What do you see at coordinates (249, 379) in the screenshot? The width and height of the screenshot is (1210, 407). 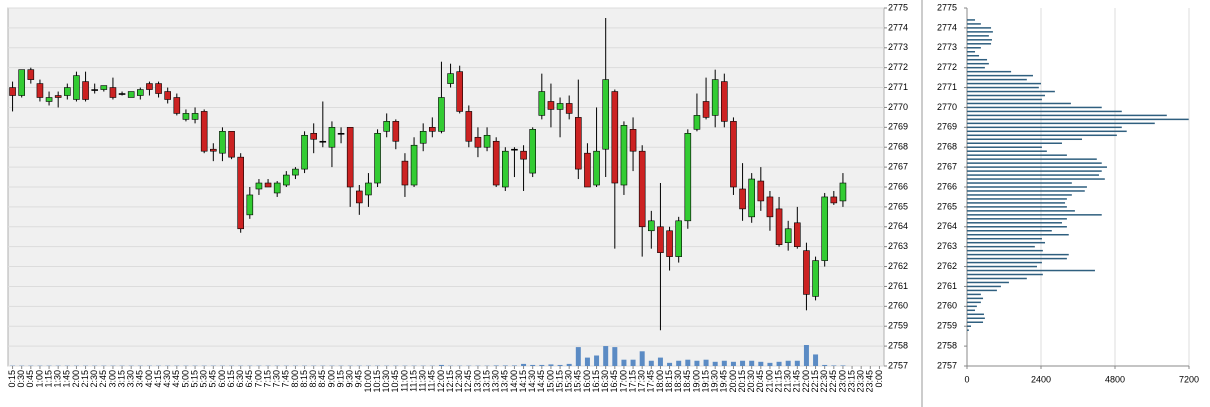 I see `x-tick-label: 6:45` at bounding box center [249, 379].